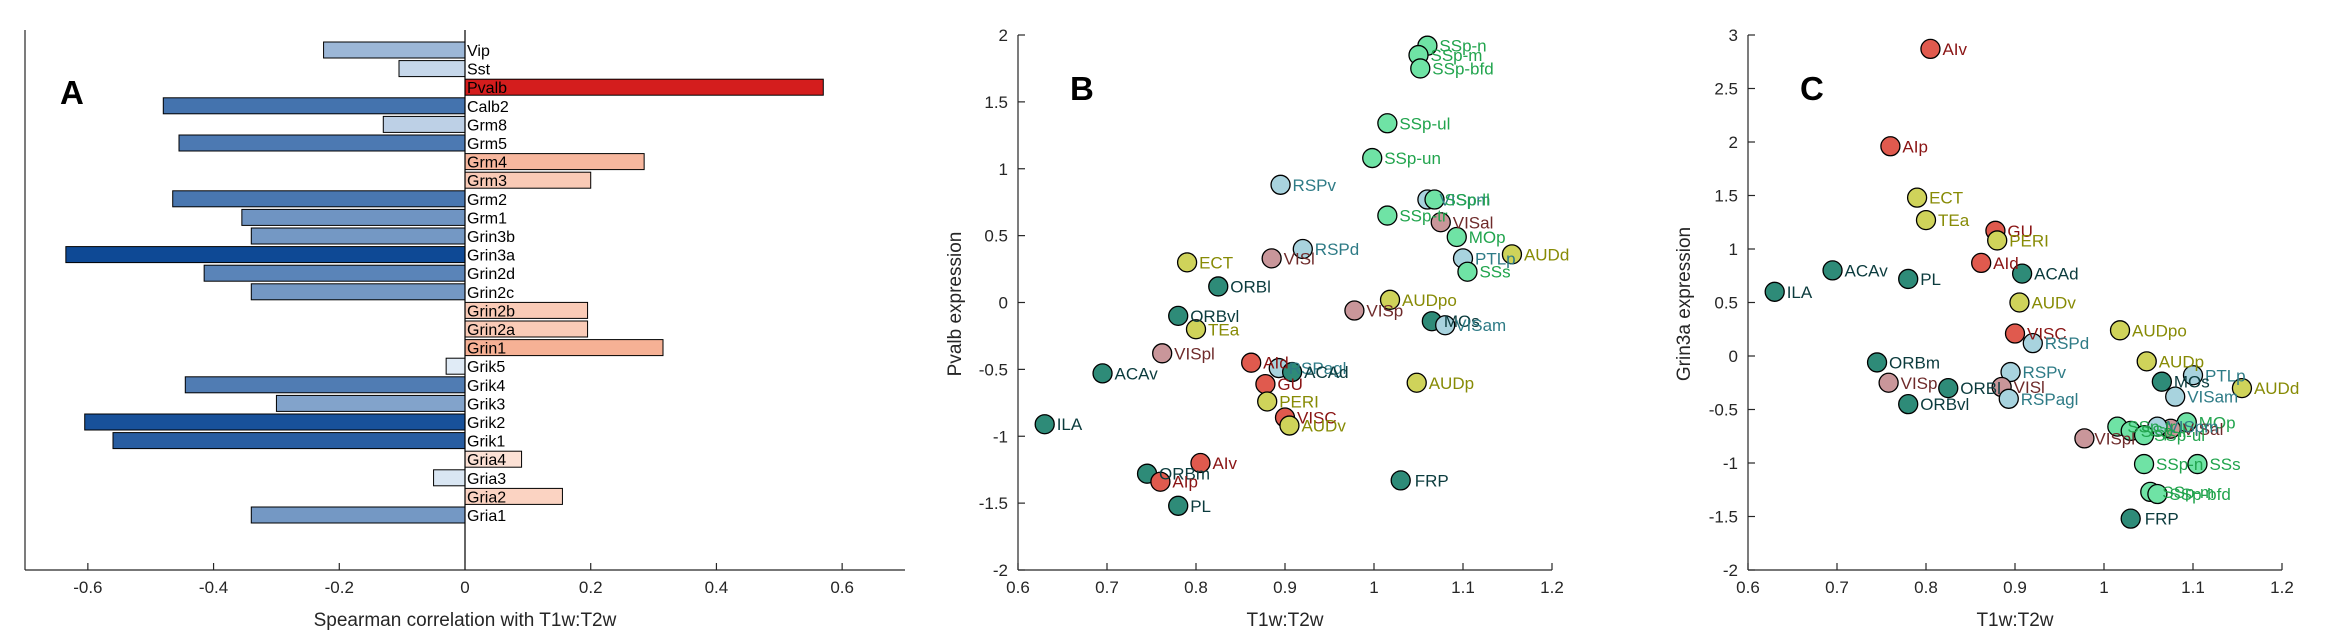  Describe the element at coordinates (1289, 425) in the screenshot. I see `panel-b-point-audv` at that location.